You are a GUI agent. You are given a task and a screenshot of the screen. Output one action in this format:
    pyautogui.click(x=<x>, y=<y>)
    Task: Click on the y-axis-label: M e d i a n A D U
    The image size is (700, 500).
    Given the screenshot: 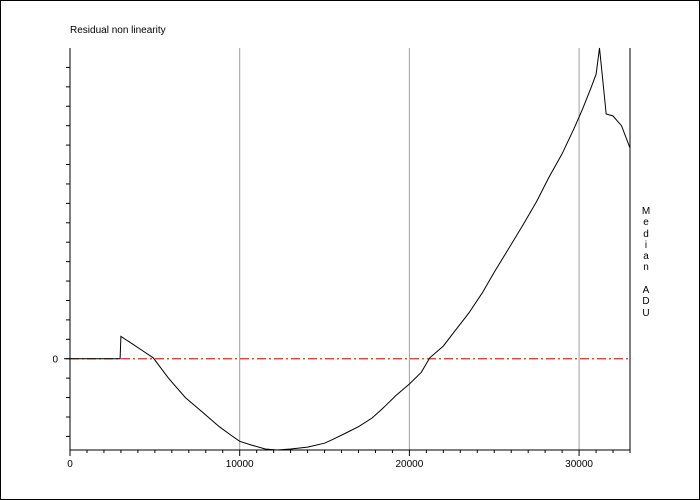 What is the action you would take?
    pyautogui.click(x=646, y=262)
    